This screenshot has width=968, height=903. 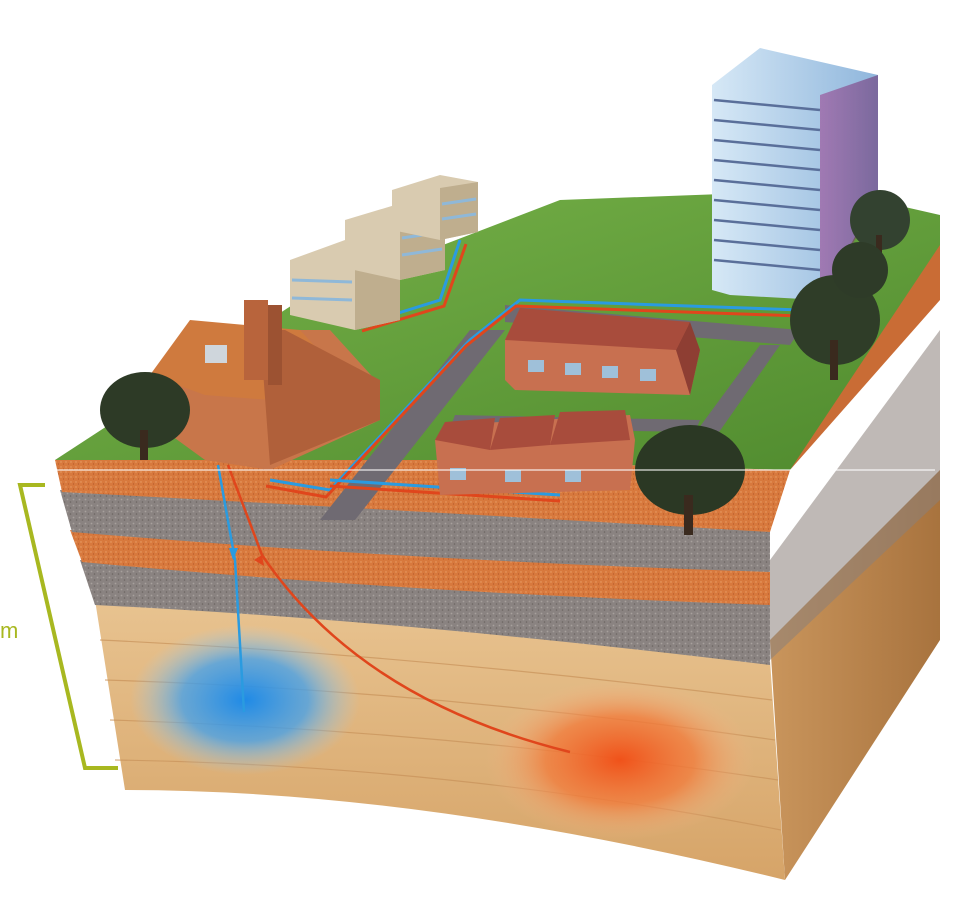 What do you see at coordinates (535, 452) in the screenshot?
I see `house-row` at bounding box center [535, 452].